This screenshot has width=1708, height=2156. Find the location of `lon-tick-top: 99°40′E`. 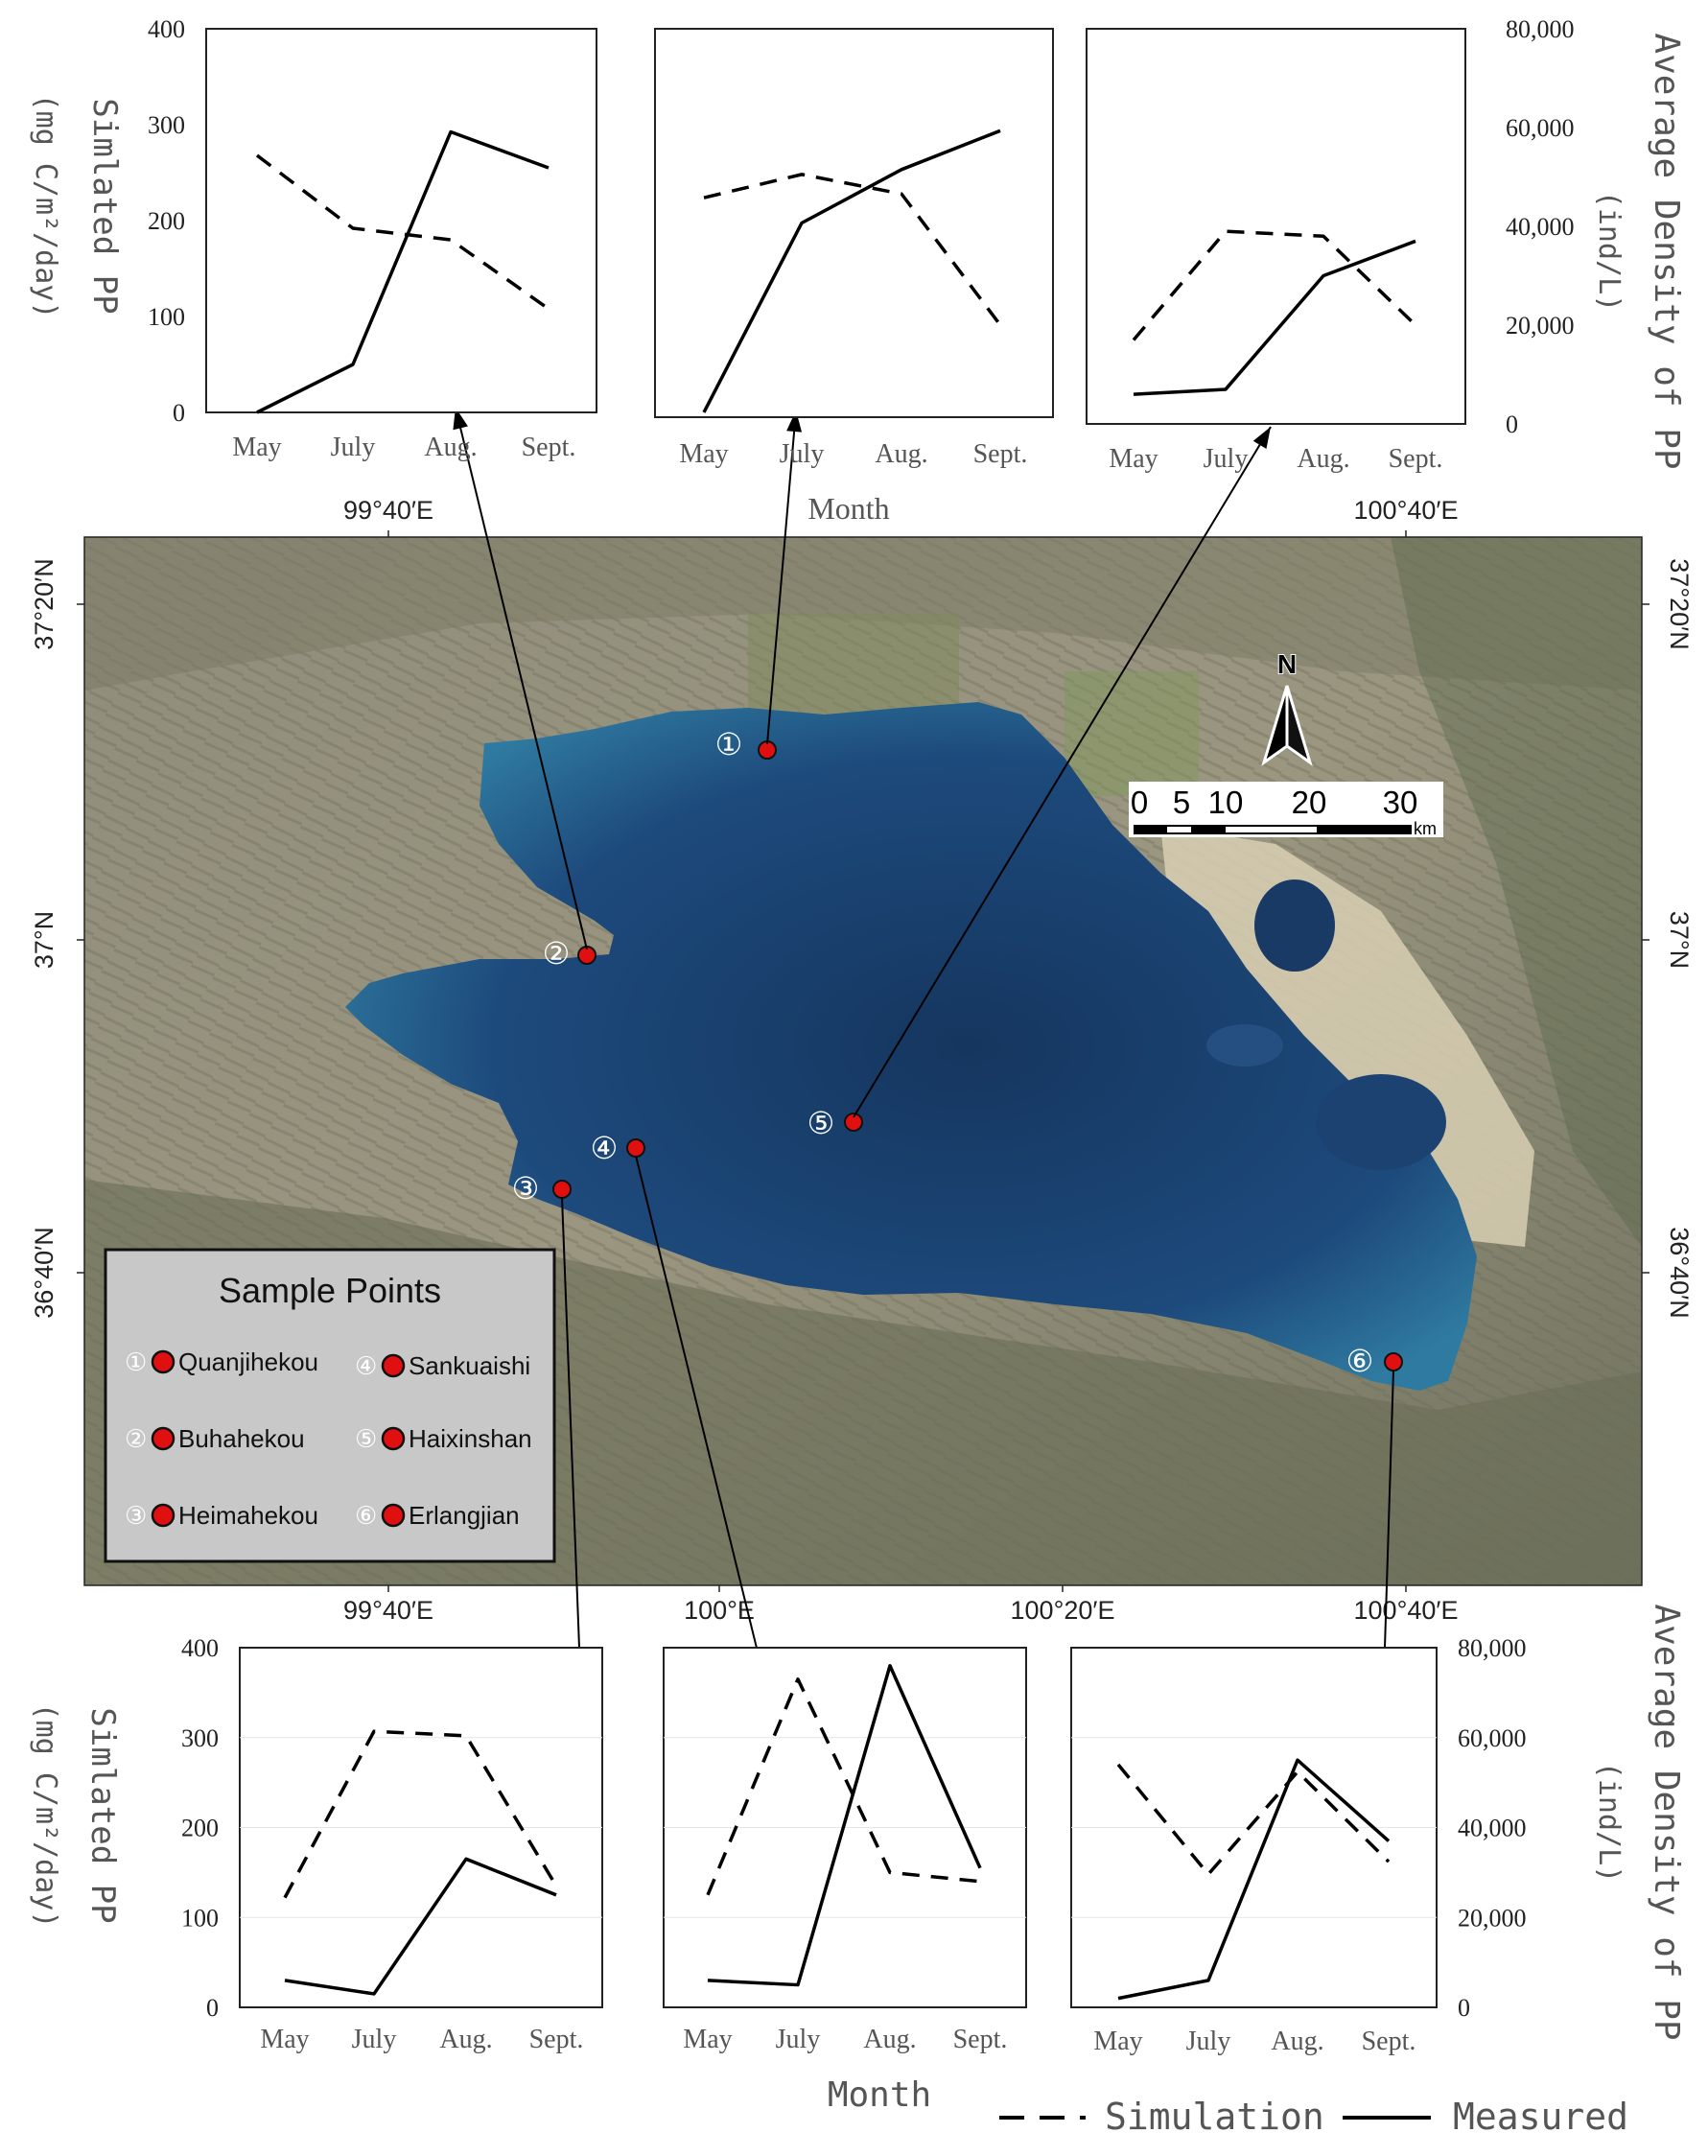

lon-tick-top: 99°40′E is located at coordinates (388, 510).